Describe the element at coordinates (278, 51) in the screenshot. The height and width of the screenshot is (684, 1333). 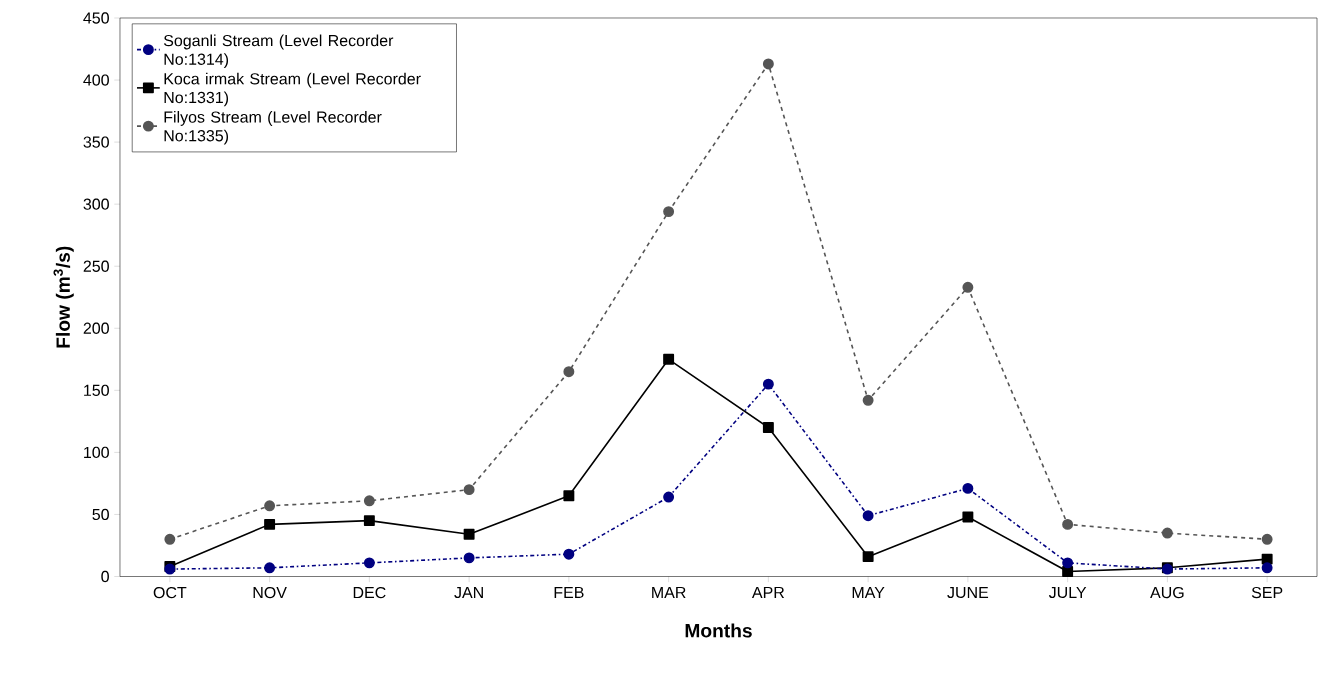
I see `legend-label: Soganli Stream (Level Recorder No:1314)` at that location.